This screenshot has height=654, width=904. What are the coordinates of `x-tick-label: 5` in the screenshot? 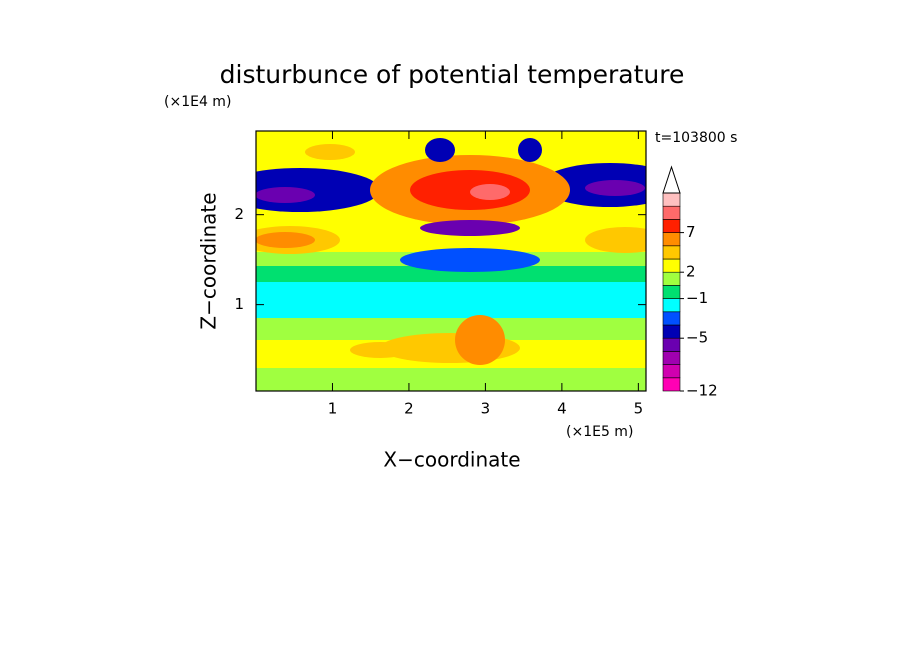 It's located at (639, 409).